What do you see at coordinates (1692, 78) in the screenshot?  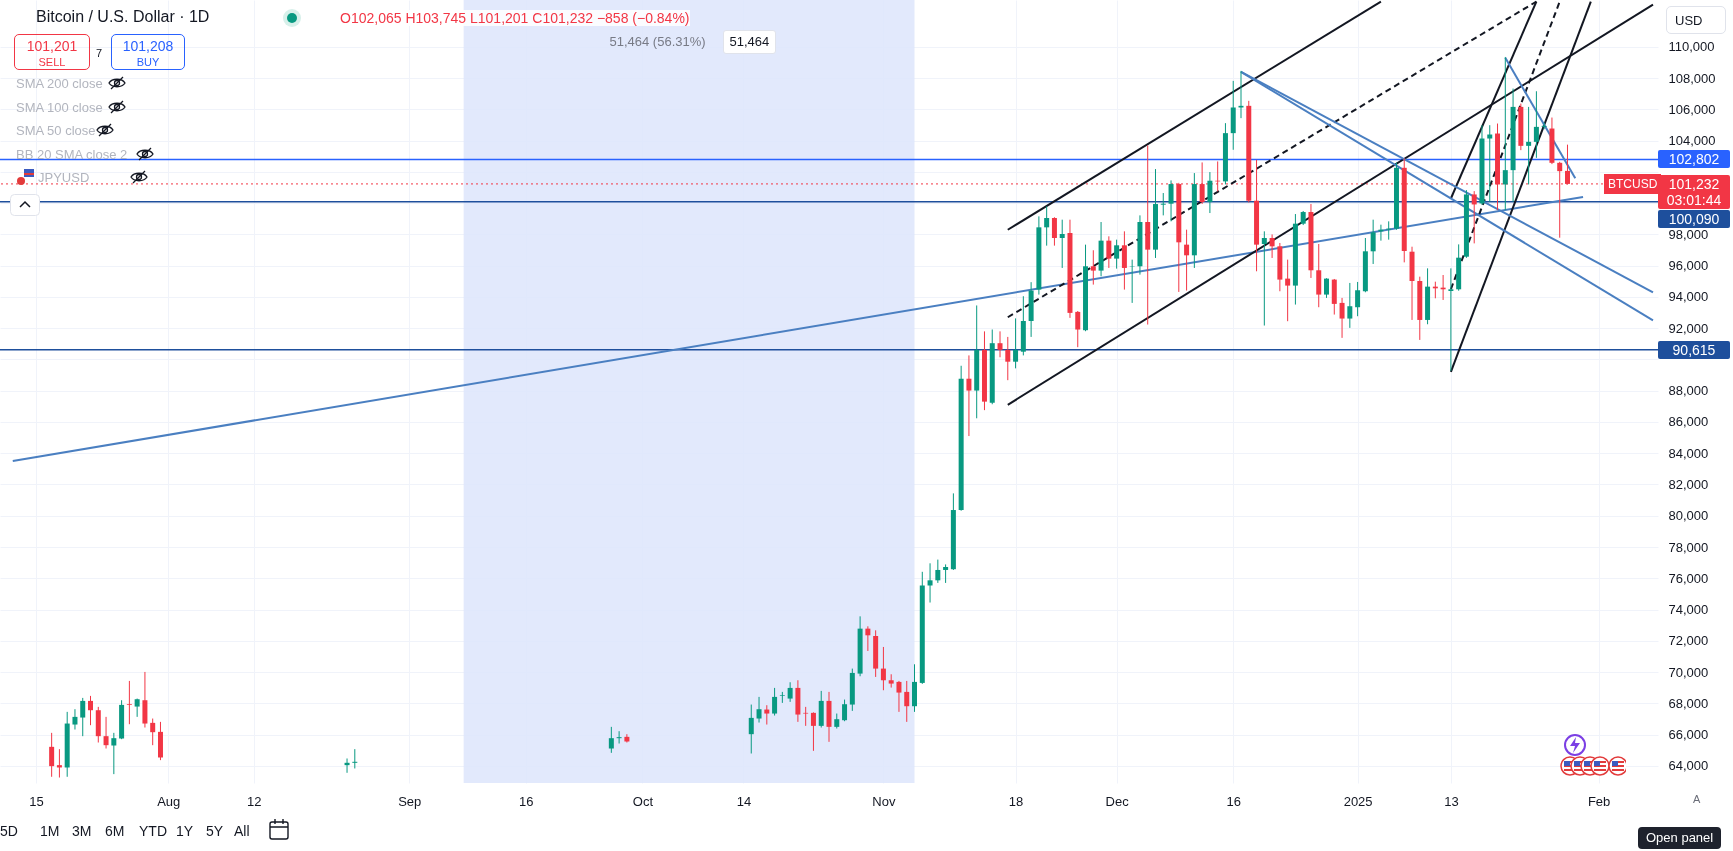 I see `y-tick-label: 108,000` at bounding box center [1692, 78].